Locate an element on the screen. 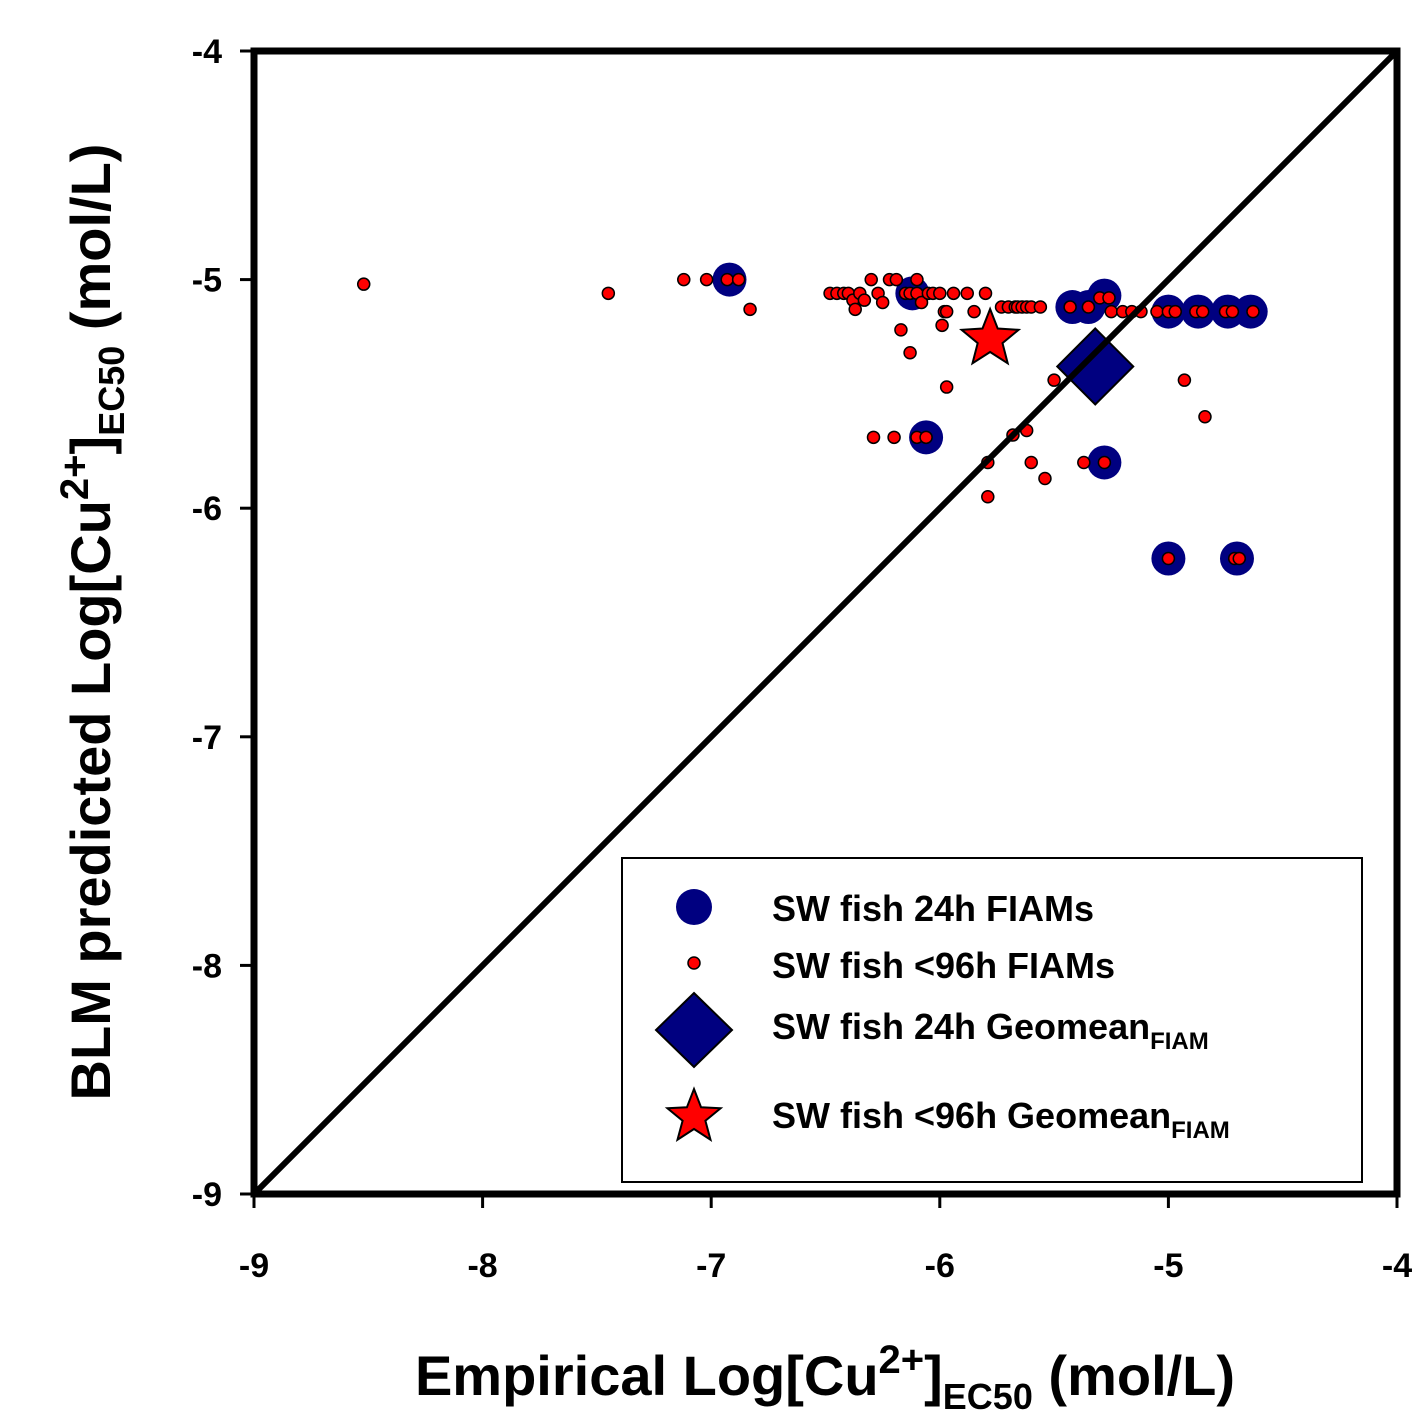 This screenshot has height=1418, width=1413. x-tick-label: -6 is located at coordinates (940, 1266).